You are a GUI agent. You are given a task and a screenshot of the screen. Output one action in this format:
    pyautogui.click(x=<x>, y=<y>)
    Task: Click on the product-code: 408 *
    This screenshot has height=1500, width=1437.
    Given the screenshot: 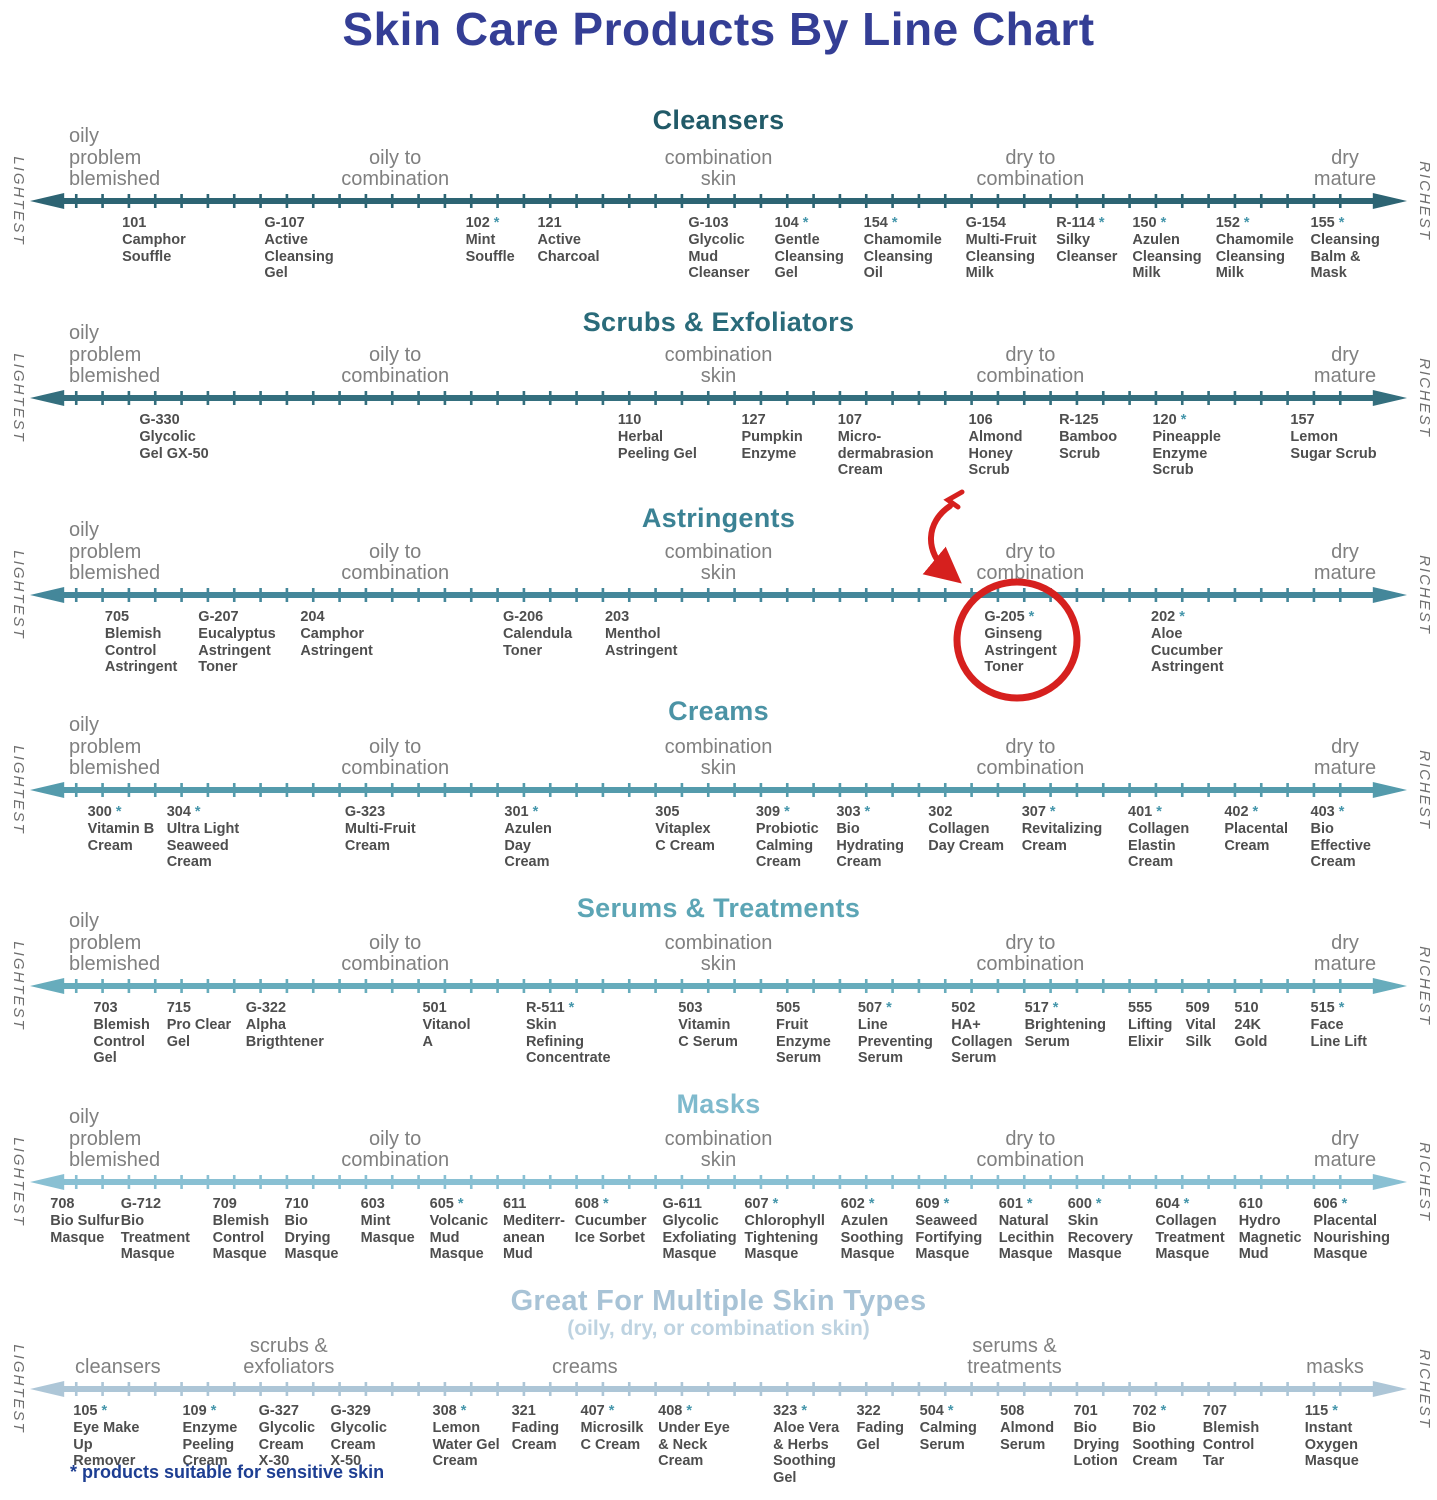 What is the action you would take?
    pyautogui.click(x=675, y=1411)
    